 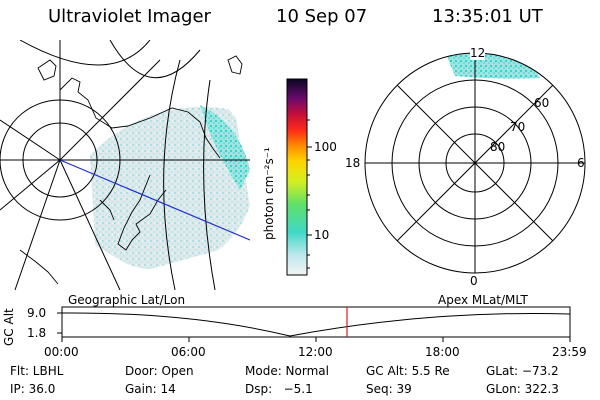 I want to click on mlt-label-6: 6, so click(x=581, y=163).